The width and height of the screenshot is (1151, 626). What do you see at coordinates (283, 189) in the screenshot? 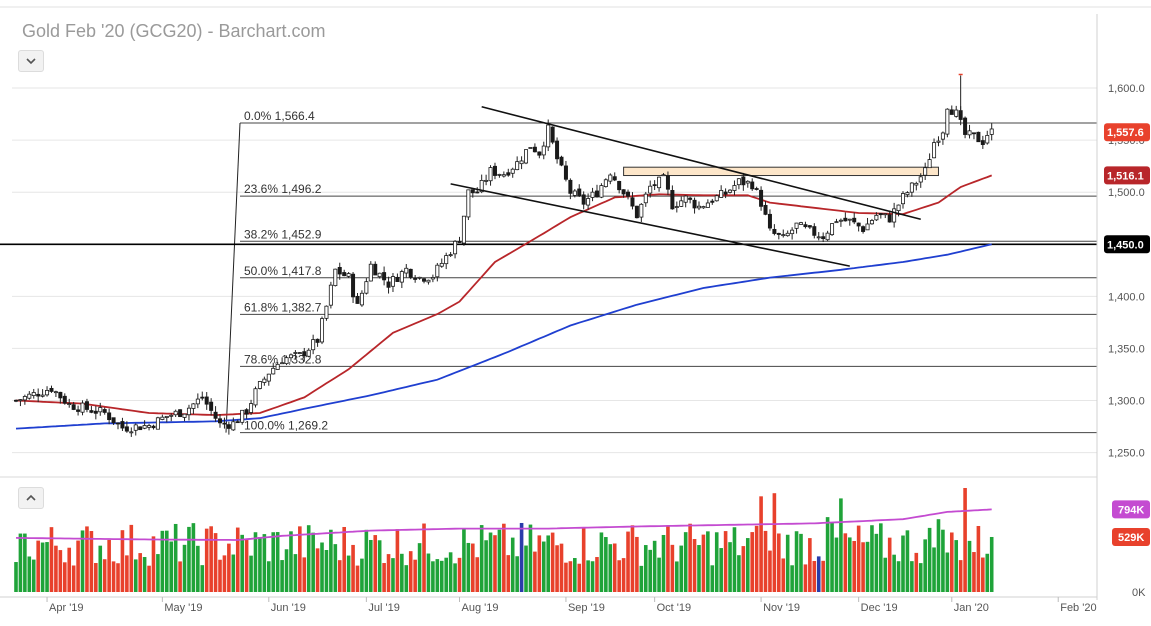
I see `fib-label: 23.6% 1,496.2` at bounding box center [283, 189].